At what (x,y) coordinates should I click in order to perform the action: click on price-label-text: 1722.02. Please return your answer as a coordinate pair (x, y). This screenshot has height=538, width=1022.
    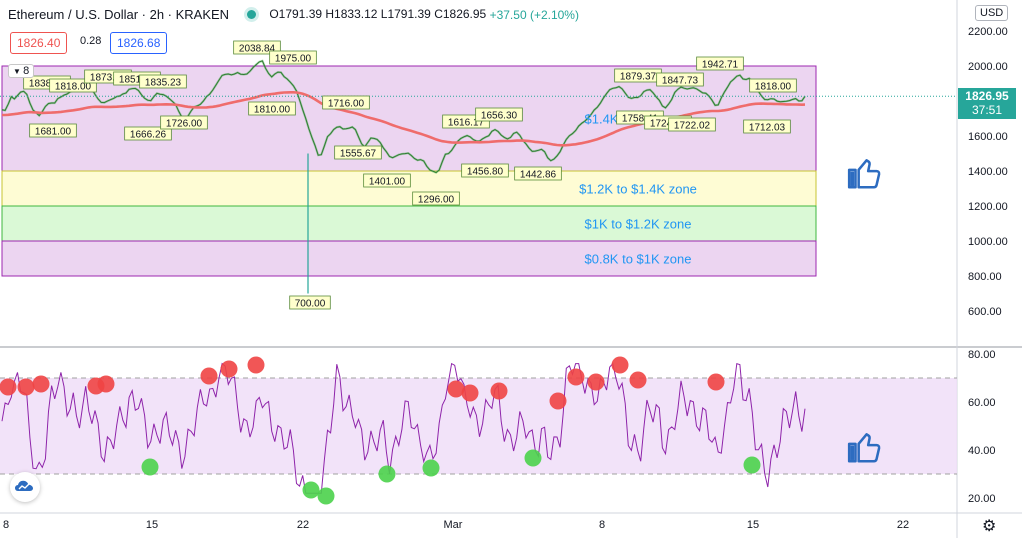
    Looking at the image, I should click on (692, 126).